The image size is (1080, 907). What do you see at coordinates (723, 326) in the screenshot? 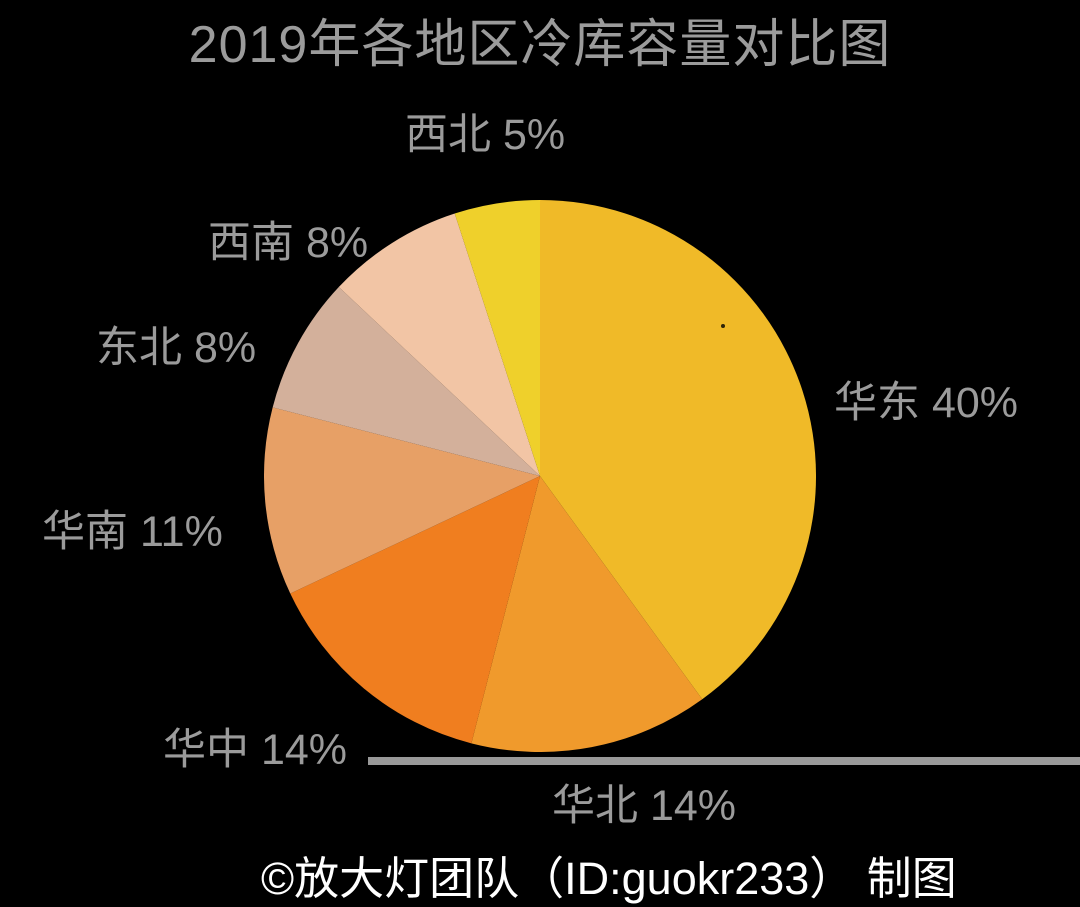
I see `speck-artifact` at bounding box center [723, 326].